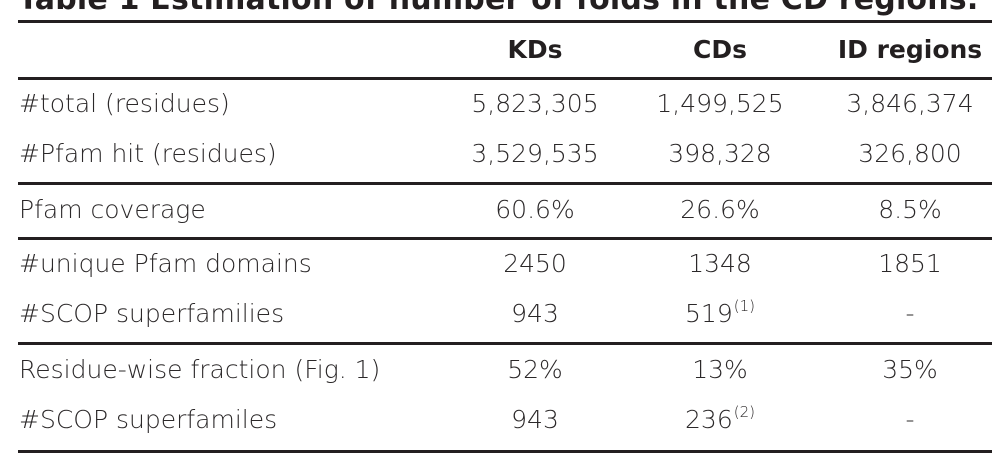 This screenshot has height=464, width=1001. I want to click on row-label: Residue-wise fraction (Fig. 1), so click(200, 369).